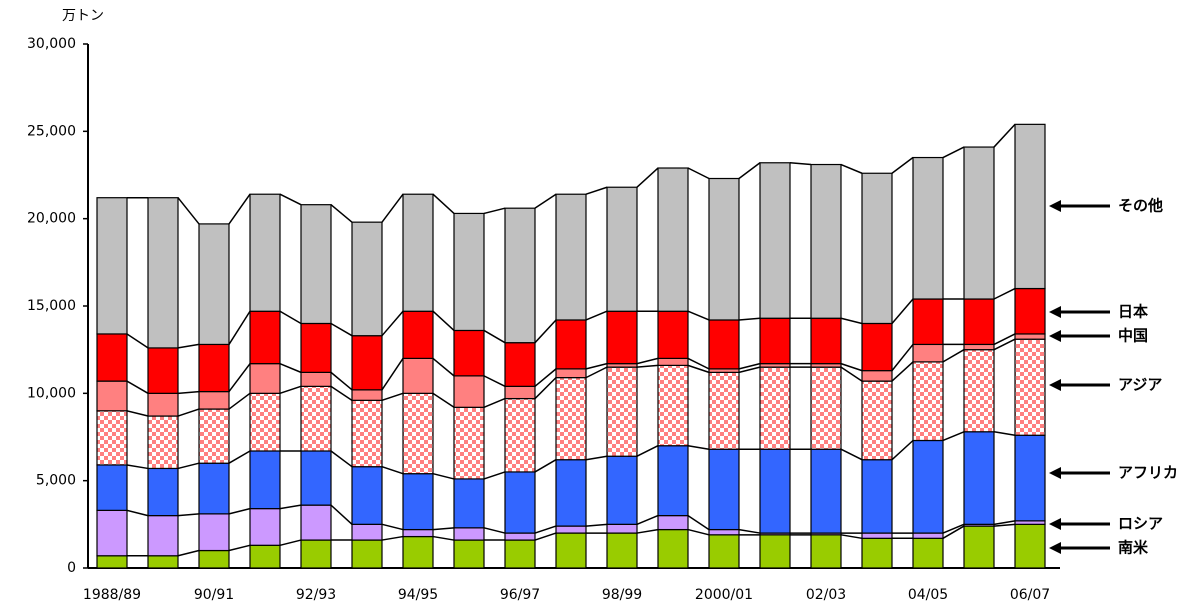 This screenshot has width=1200, height=610. What do you see at coordinates (83, 16) in the screenshot?
I see `y-unit: 万トン` at bounding box center [83, 16].